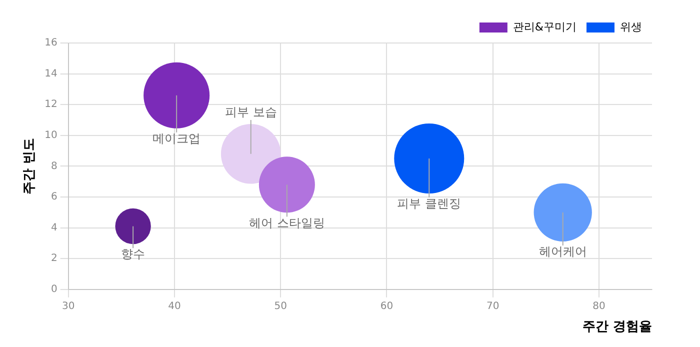  Describe the element at coordinates (54, 228) in the screenshot. I see `y-tick-label: 4` at that location.